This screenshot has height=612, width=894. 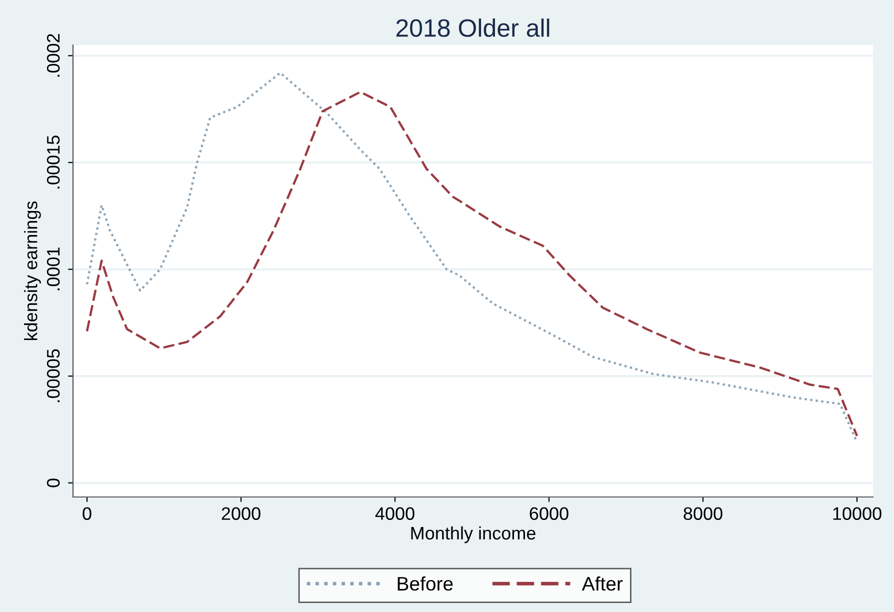 I want to click on y-tick-label: .0001, so click(x=53, y=269).